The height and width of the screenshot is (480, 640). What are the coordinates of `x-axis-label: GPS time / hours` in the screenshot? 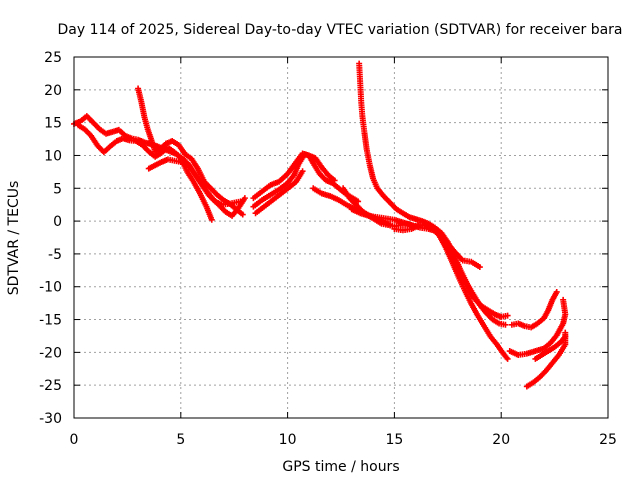 It's located at (340, 467).